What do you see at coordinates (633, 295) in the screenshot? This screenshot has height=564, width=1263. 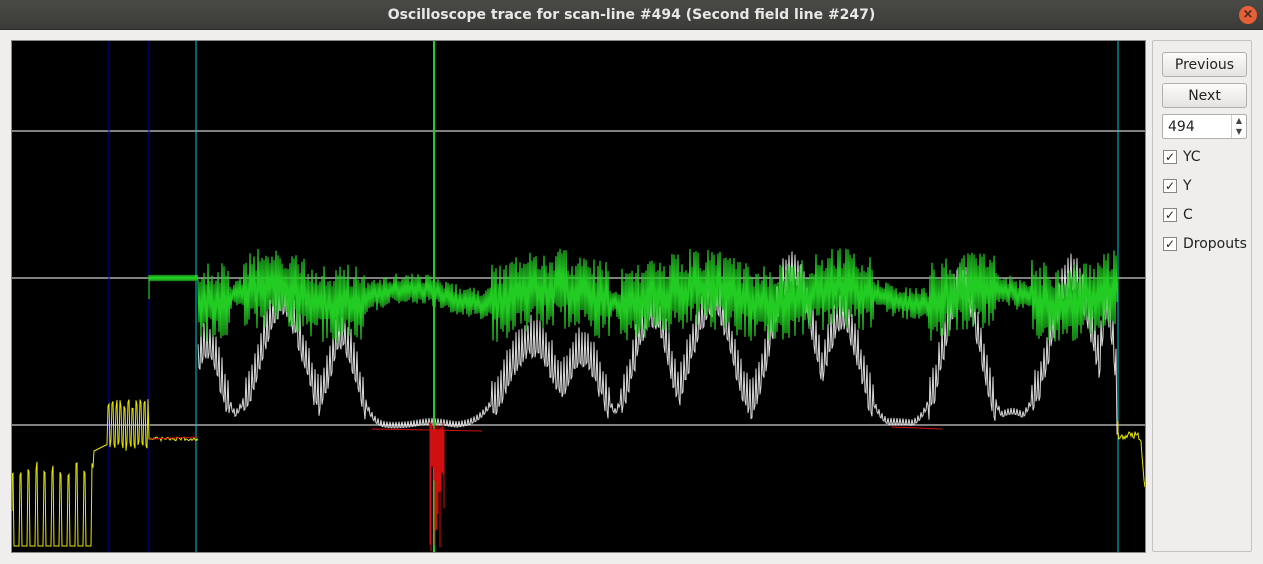 I see `c-trace` at bounding box center [633, 295].